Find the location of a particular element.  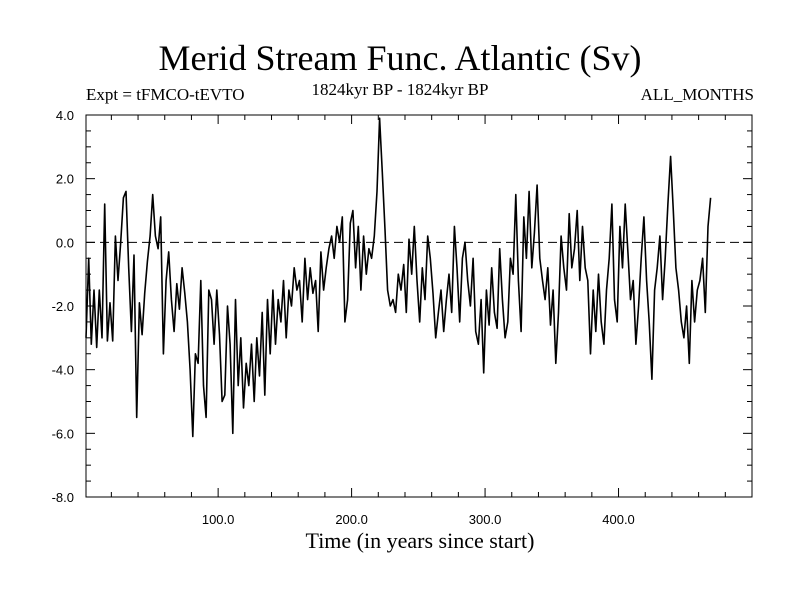

y-tick-label: 2.0 is located at coordinates (65, 179).